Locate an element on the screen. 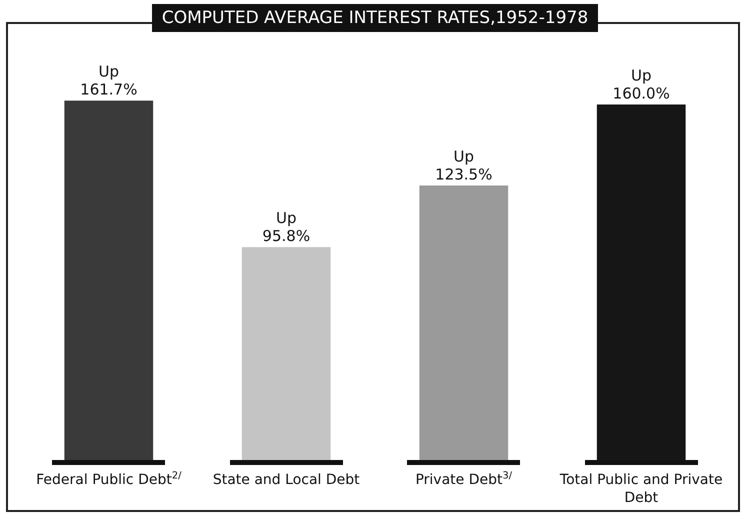 This screenshot has width=750, height=520. data-label: Up 161.7% is located at coordinates (109, 80).